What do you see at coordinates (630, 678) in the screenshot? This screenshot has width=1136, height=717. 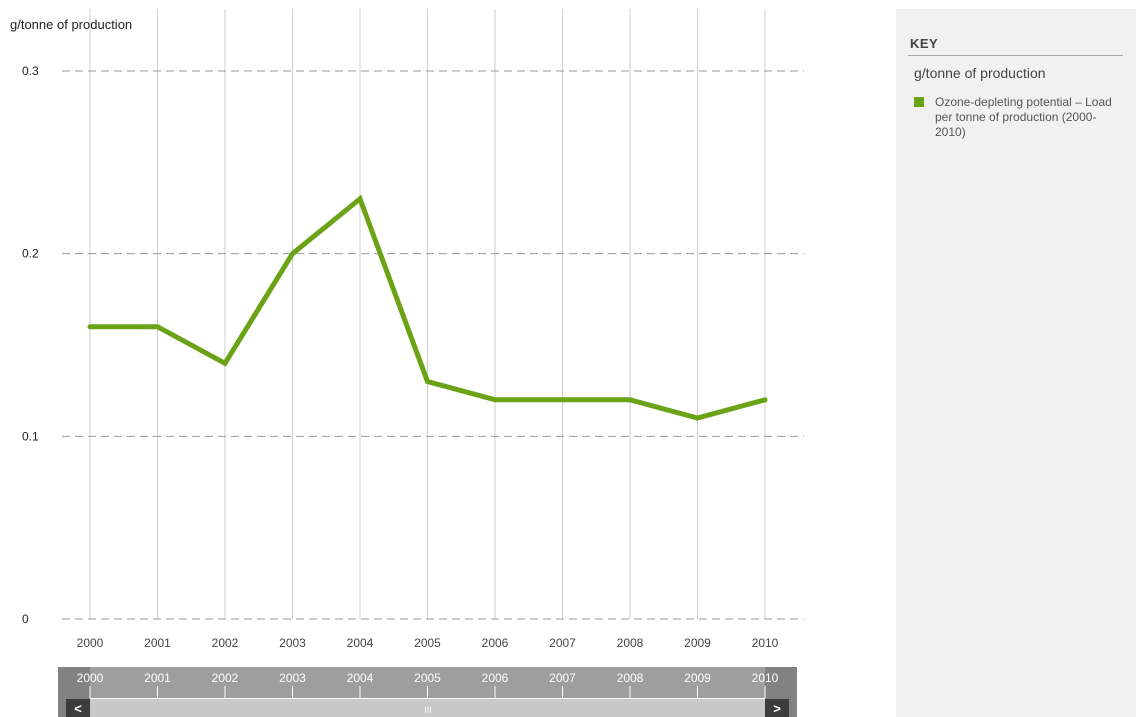 I see `navigator-label: 2008` at bounding box center [630, 678].